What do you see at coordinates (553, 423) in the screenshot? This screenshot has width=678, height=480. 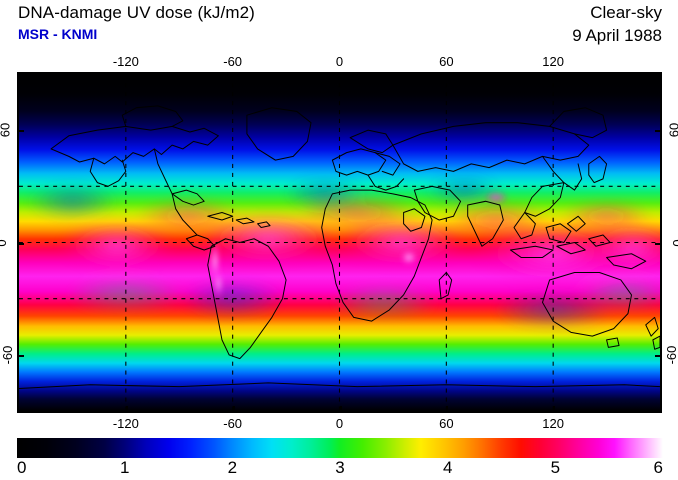 I see `xtick-bottom-label-4: 120` at bounding box center [553, 423].